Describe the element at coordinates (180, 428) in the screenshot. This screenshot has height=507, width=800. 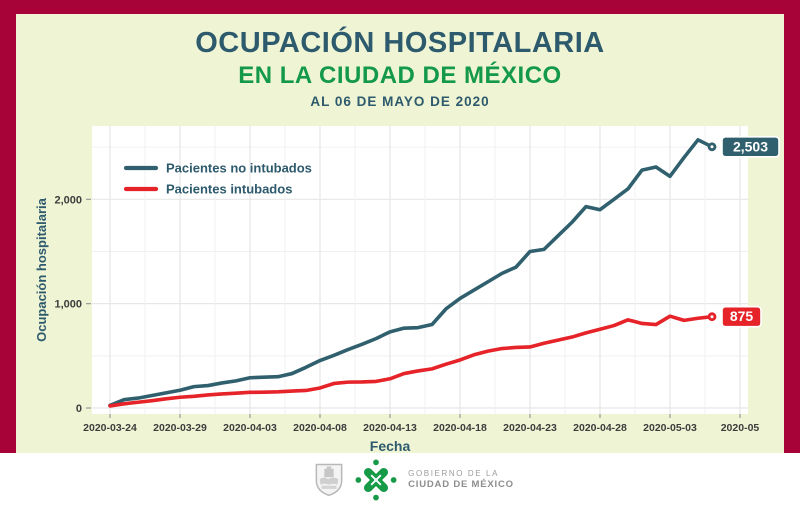
I see `x-tick-label: 2020-03-29` at that location.